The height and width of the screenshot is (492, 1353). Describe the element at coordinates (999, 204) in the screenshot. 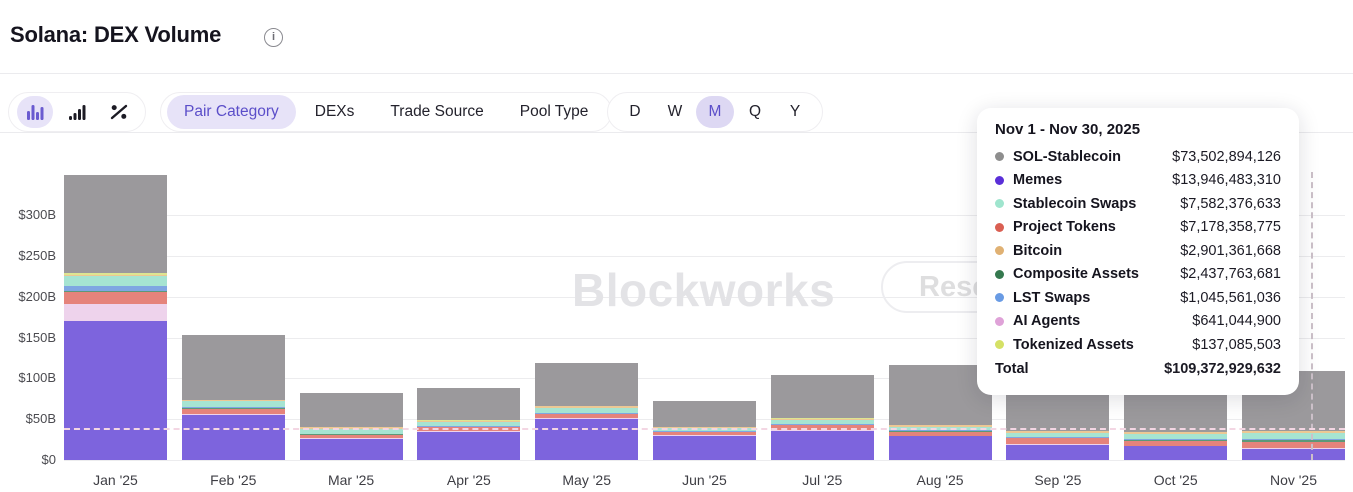

I see `series-color-dot-stablecoin-swaps` at that location.